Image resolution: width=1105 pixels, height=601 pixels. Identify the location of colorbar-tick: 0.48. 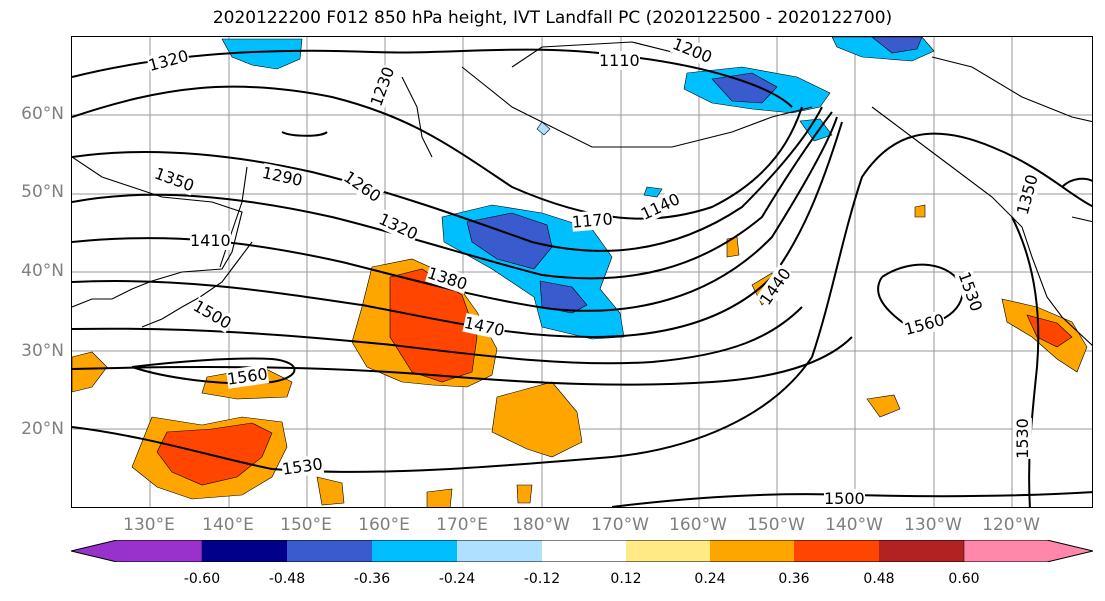
(879, 579).